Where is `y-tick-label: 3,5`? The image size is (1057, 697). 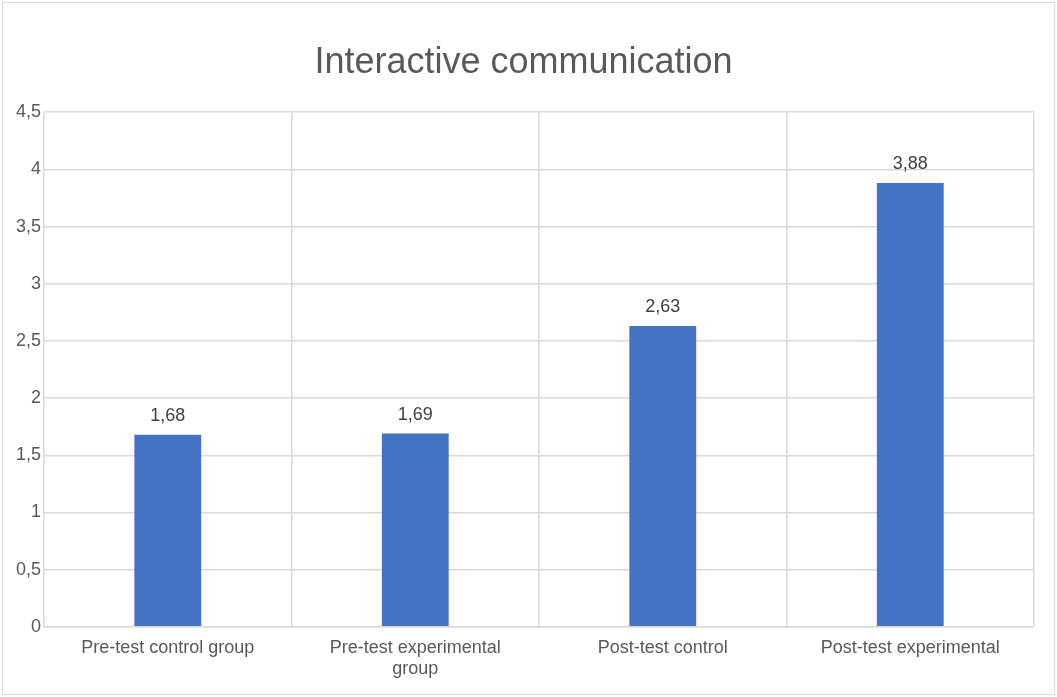 y-tick-label: 3,5 is located at coordinates (28, 225).